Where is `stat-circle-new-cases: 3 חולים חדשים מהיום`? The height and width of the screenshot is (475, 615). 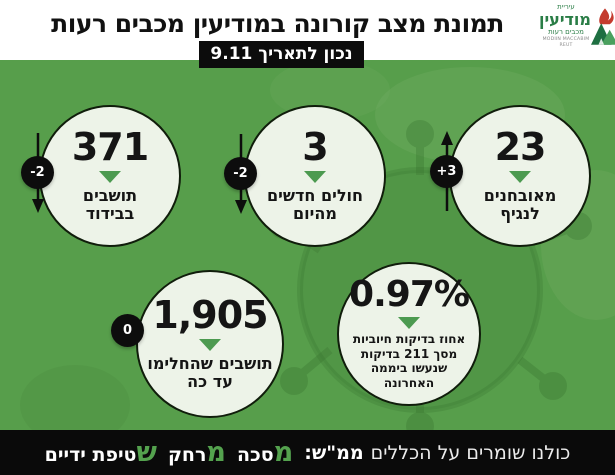 stat-circle-new-cases: 3 חולים חדשים מהיום is located at coordinates (315, 176).